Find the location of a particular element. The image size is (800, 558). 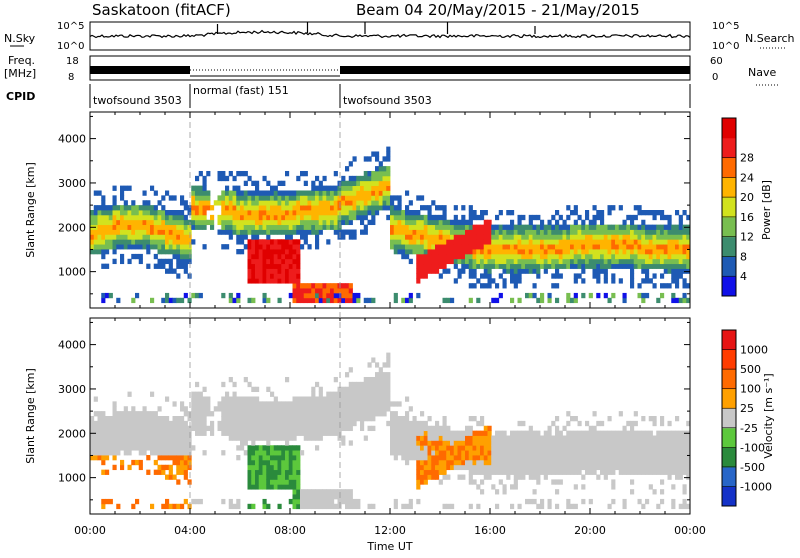

freq-label-2: [MHz] is located at coordinates (20, 73).